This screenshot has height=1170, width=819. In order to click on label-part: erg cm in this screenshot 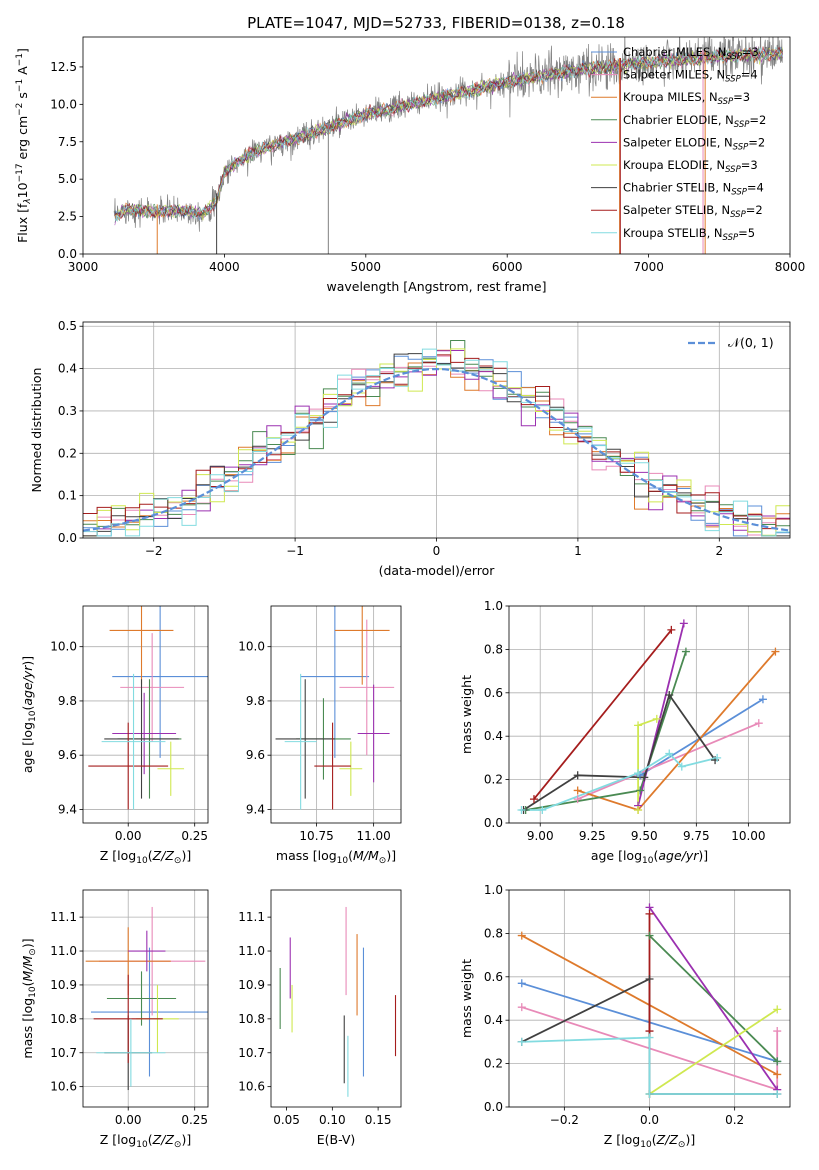, I will do `click(22, 140)`.